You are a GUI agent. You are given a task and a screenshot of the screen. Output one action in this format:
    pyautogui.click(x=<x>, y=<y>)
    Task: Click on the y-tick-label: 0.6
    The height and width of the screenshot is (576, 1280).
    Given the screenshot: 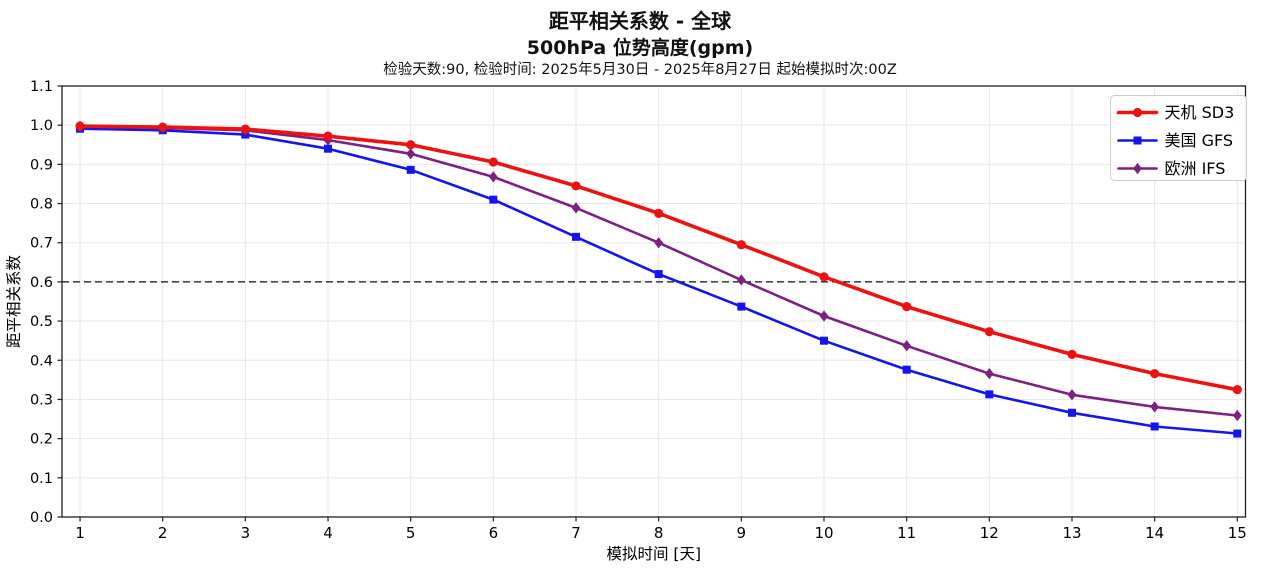 What is the action you would take?
    pyautogui.click(x=41, y=283)
    